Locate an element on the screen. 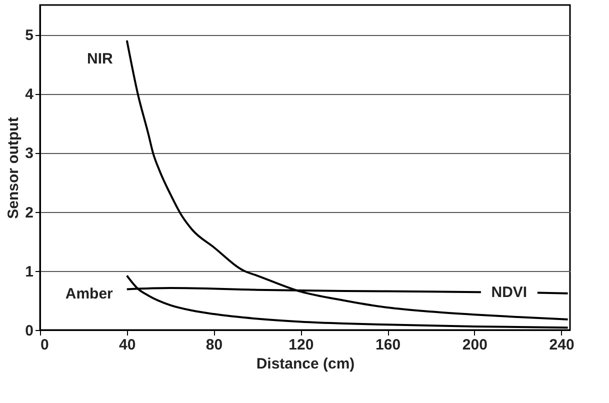  y-tick-label: 0 is located at coordinates (29, 331).